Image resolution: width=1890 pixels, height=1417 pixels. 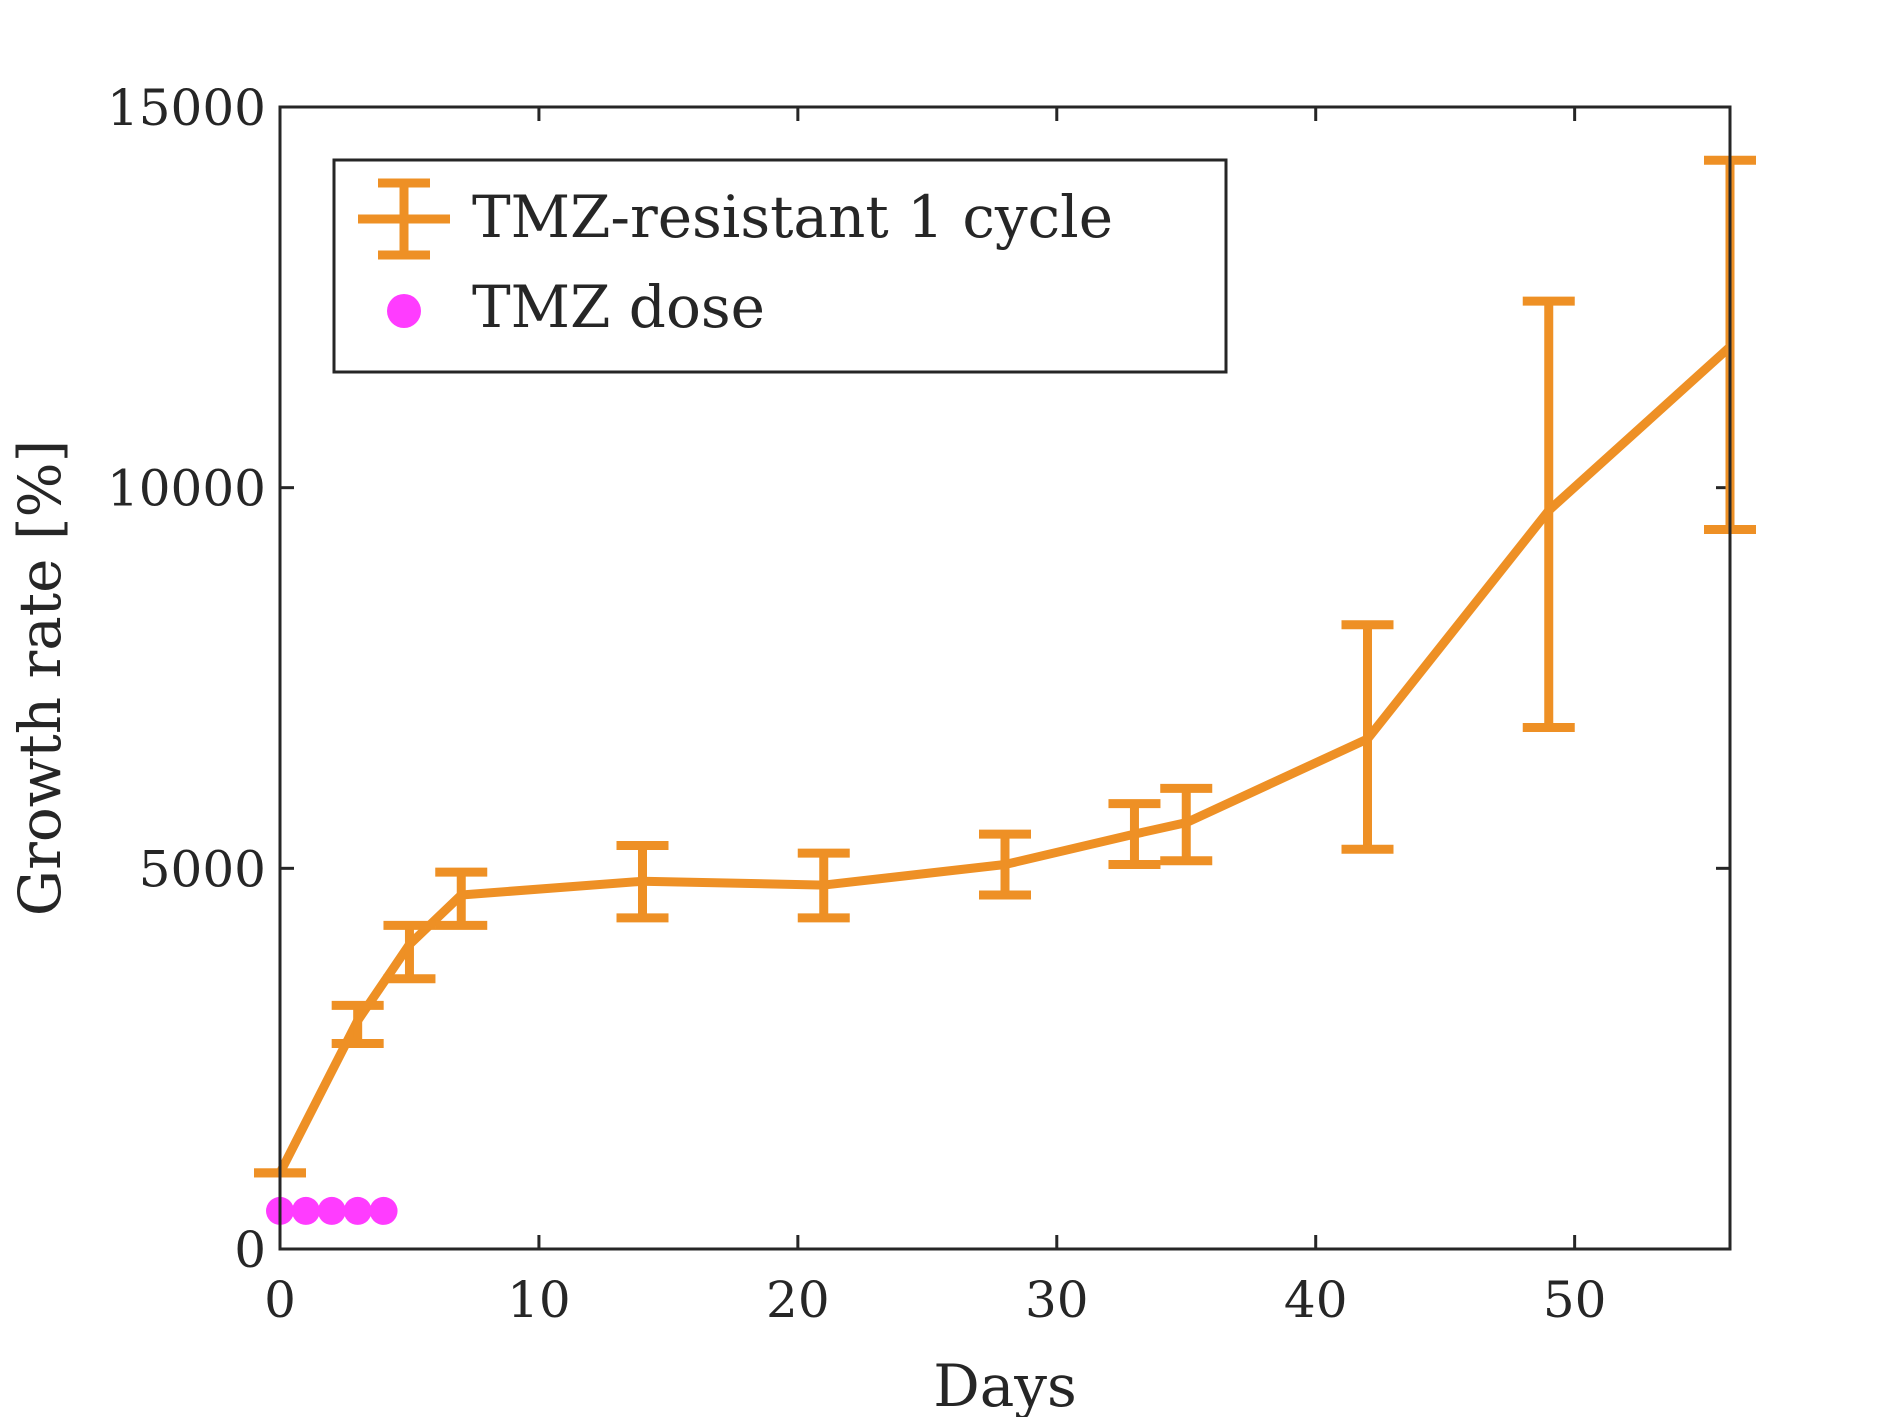 What do you see at coordinates (618, 307) in the screenshot?
I see `legend-label-tmz-dose: TMZ dose` at bounding box center [618, 307].